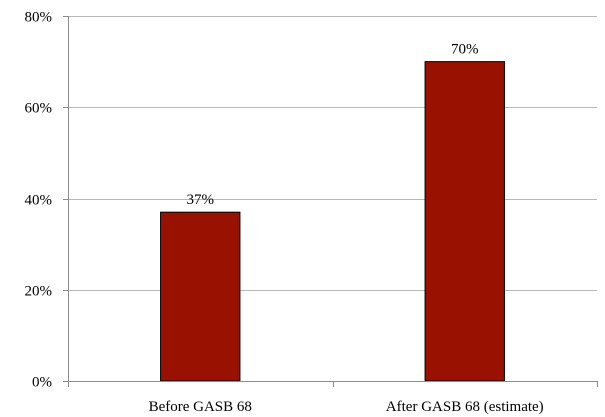  What do you see at coordinates (39, 292) in the screenshot?
I see `y-tick-label: 20%` at bounding box center [39, 292].